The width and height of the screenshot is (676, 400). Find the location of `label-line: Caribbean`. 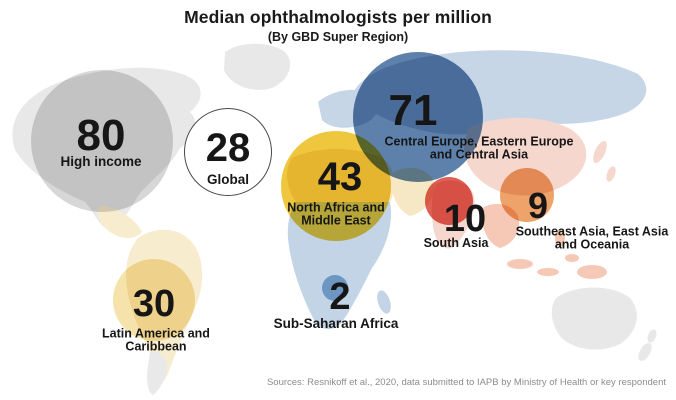

label-line: Caribbean is located at coordinates (156, 346).